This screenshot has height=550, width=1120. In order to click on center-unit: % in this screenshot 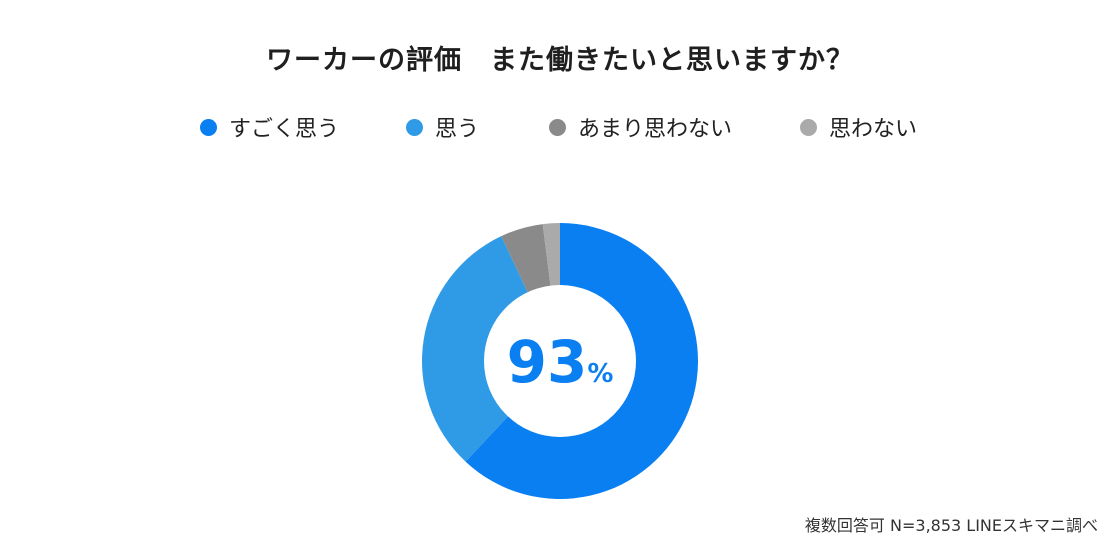, I will do `click(600, 374)`.